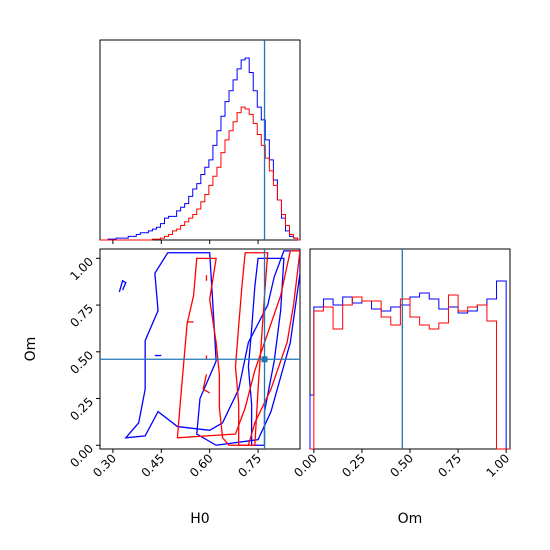  I want to click on om-x-tick-label-2: 0.50, so click(401, 465).